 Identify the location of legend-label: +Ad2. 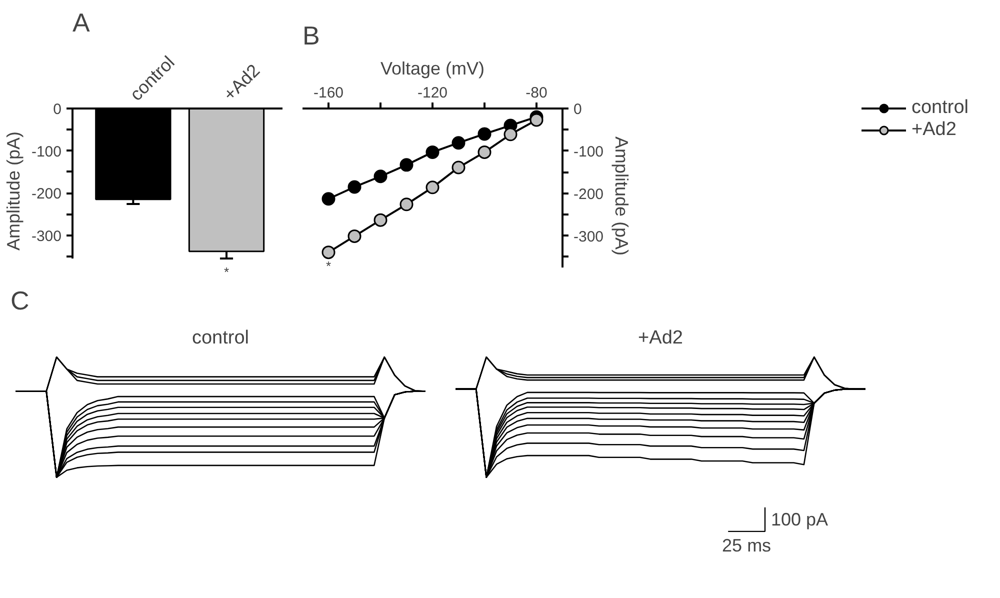
(933, 129).